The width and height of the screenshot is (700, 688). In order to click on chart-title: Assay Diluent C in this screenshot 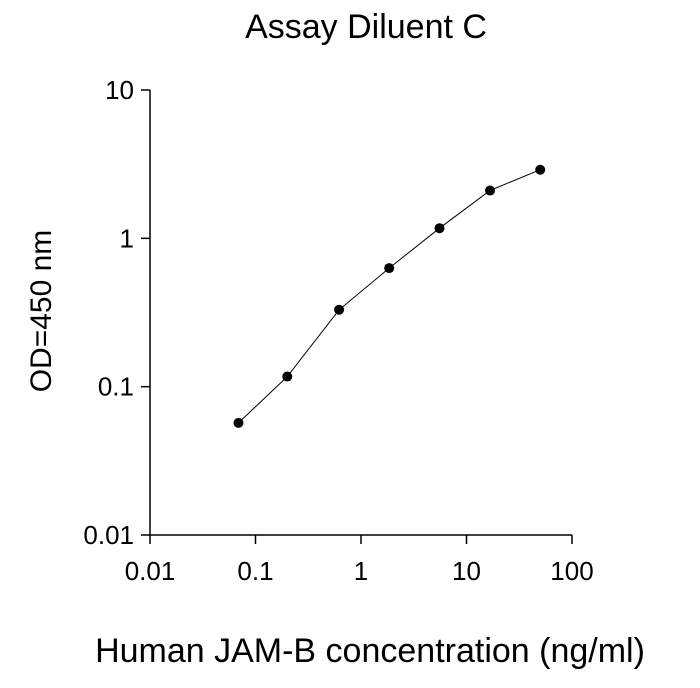, I will do `click(366, 27)`.